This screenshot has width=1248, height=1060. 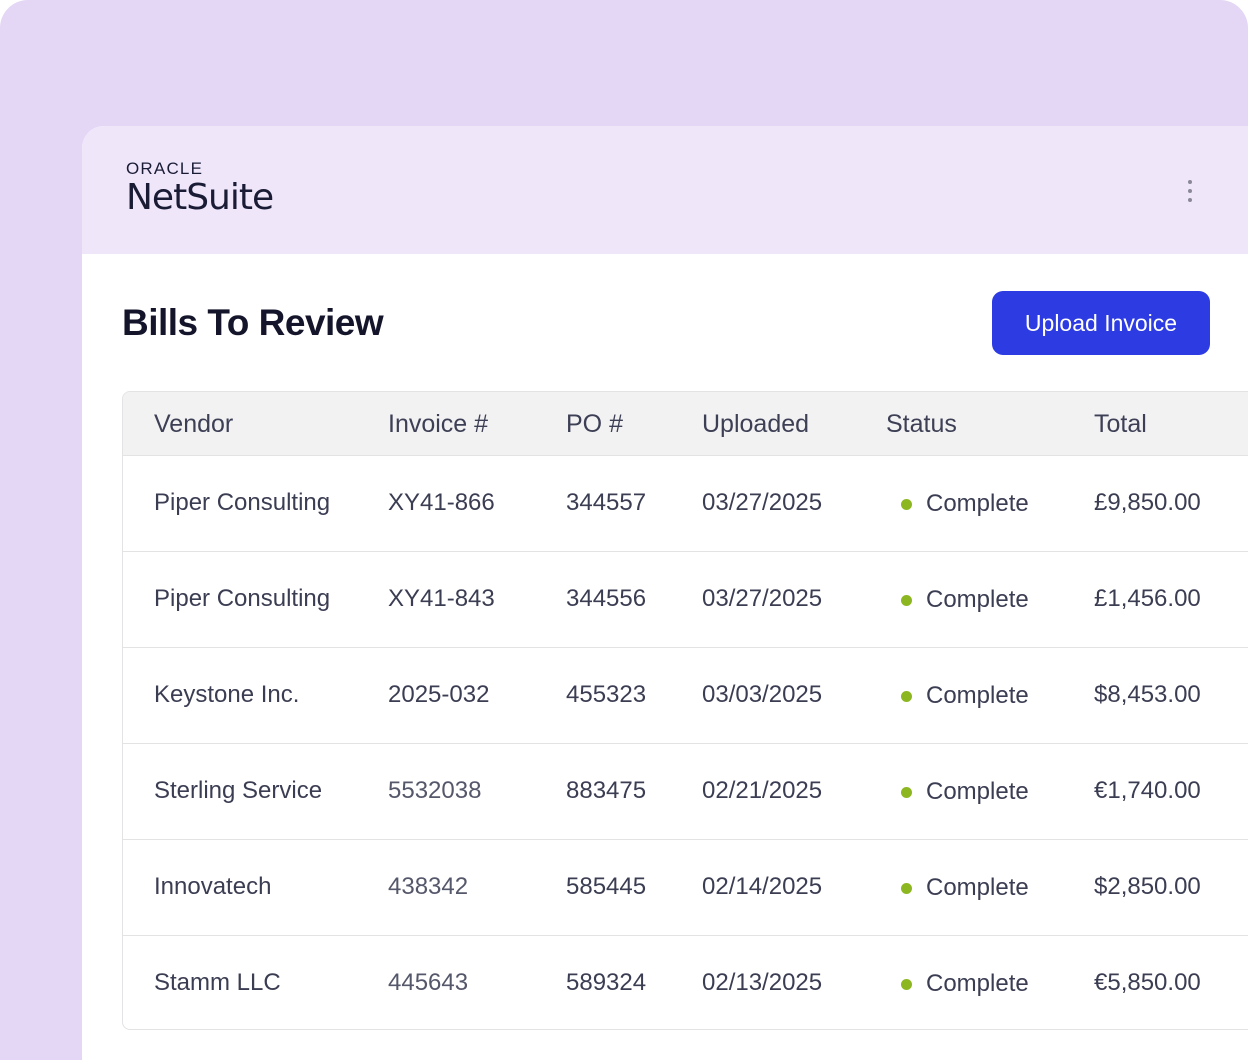 What do you see at coordinates (438, 424) in the screenshot?
I see `column-header-invoice: Invoice #` at bounding box center [438, 424].